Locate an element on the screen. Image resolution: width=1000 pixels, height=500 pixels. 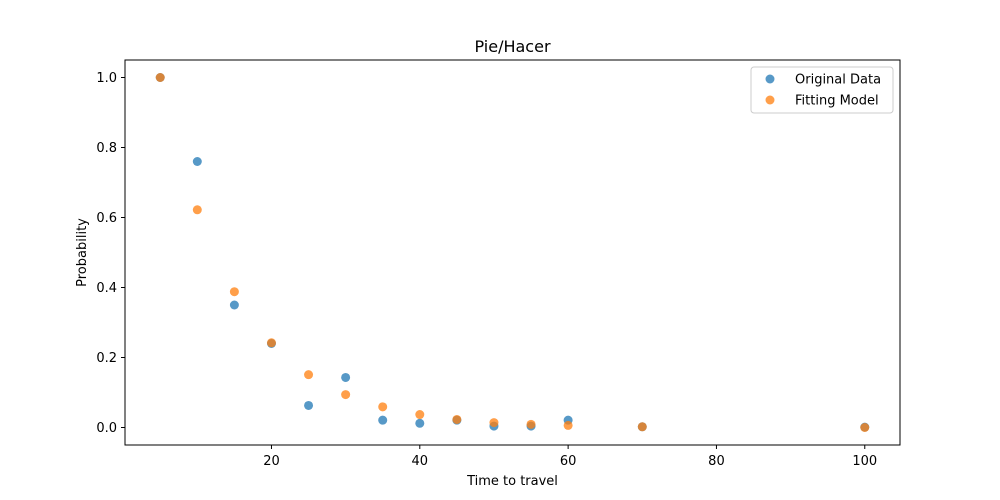
y-axis-label: Probability is located at coordinates (82, 252).